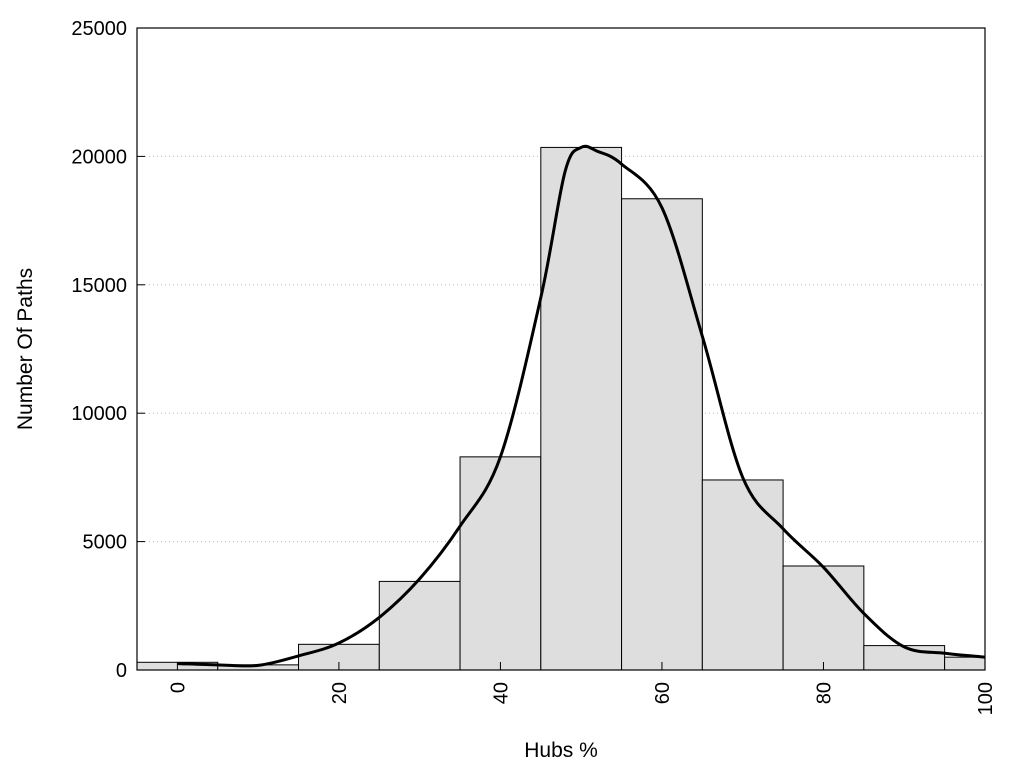 The width and height of the screenshot is (1024, 768). What do you see at coordinates (340, 693) in the screenshot?
I see `x-tick-label: 20` at bounding box center [340, 693].